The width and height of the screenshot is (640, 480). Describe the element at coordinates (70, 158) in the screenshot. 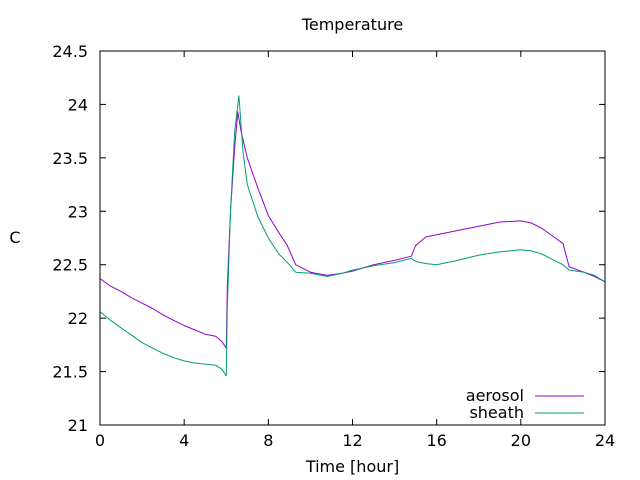

I see `y-tick-label: 23.5` at that location.